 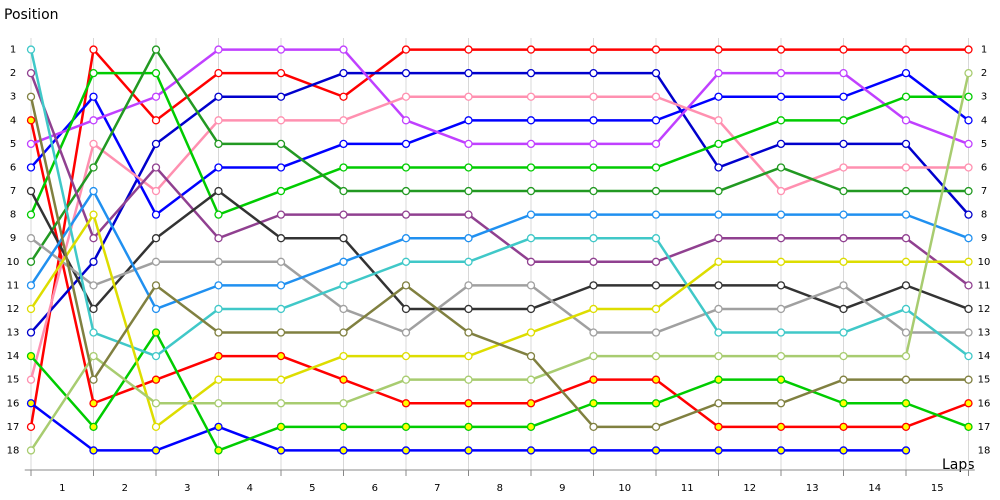 I want to click on y-tick-label-right: 15, so click(x=984, y=380).